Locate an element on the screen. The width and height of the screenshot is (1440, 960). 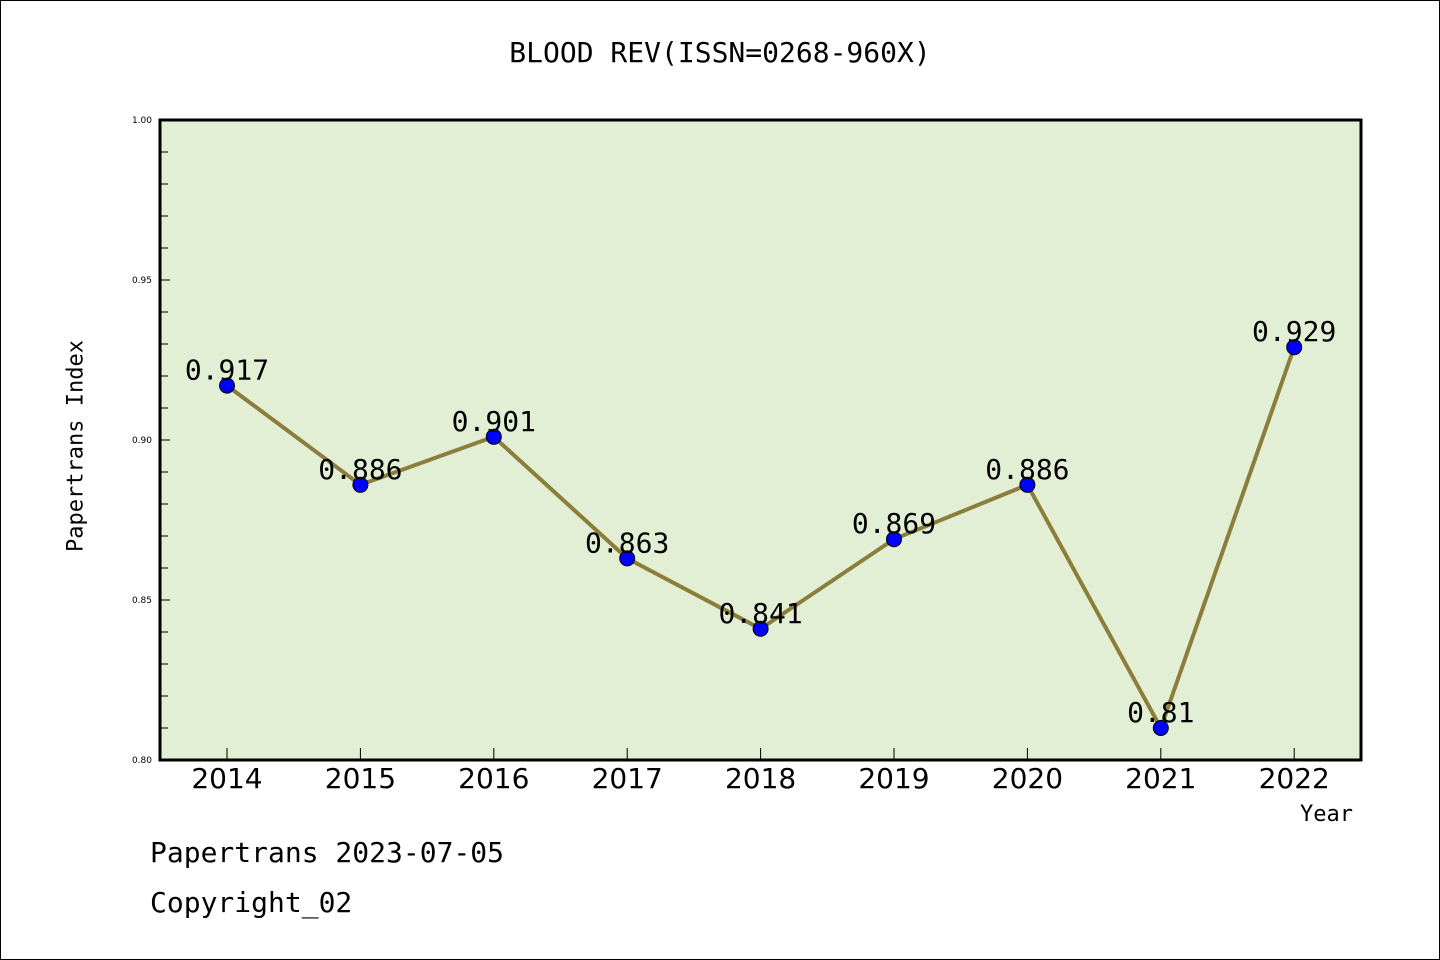
data-label: 0.929 is located at coordinates (1294, 331).